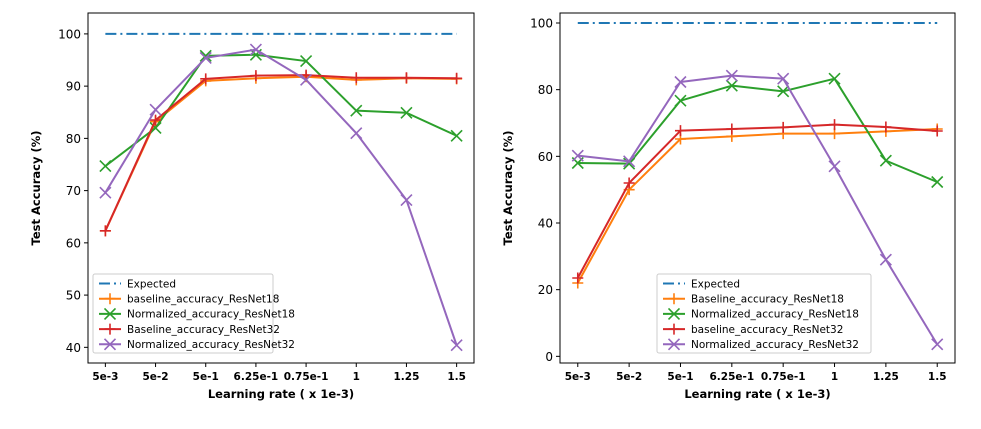 The width and height of the screenshot is (981, 429). What do you see at coordinates (73, 87) in the screenshot?
I see `y-tick-label: 90` at bounding box center [73, 87].